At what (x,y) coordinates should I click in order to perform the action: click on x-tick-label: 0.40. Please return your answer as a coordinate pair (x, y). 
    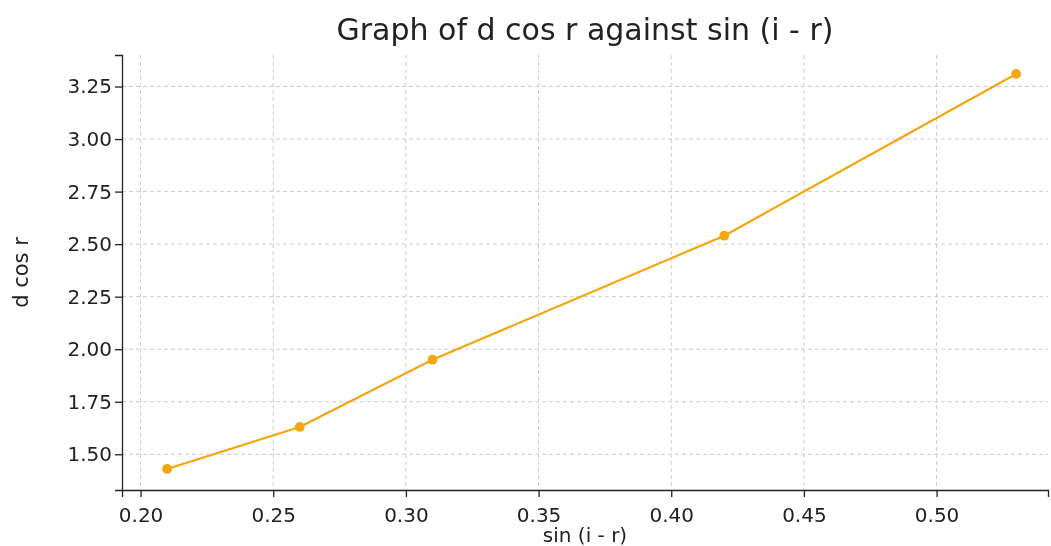
    Looking at the image, I should click on (671, 515).